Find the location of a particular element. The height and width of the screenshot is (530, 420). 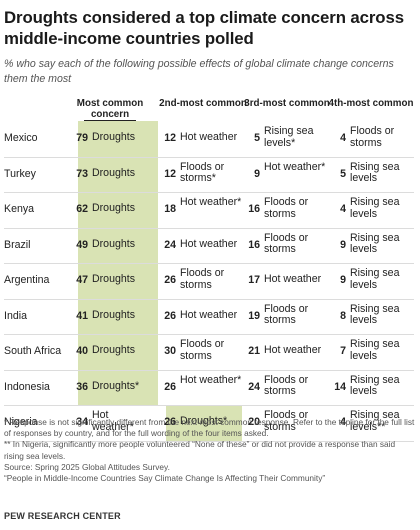

cell-value: 12 is located at coordinates (170, 138).